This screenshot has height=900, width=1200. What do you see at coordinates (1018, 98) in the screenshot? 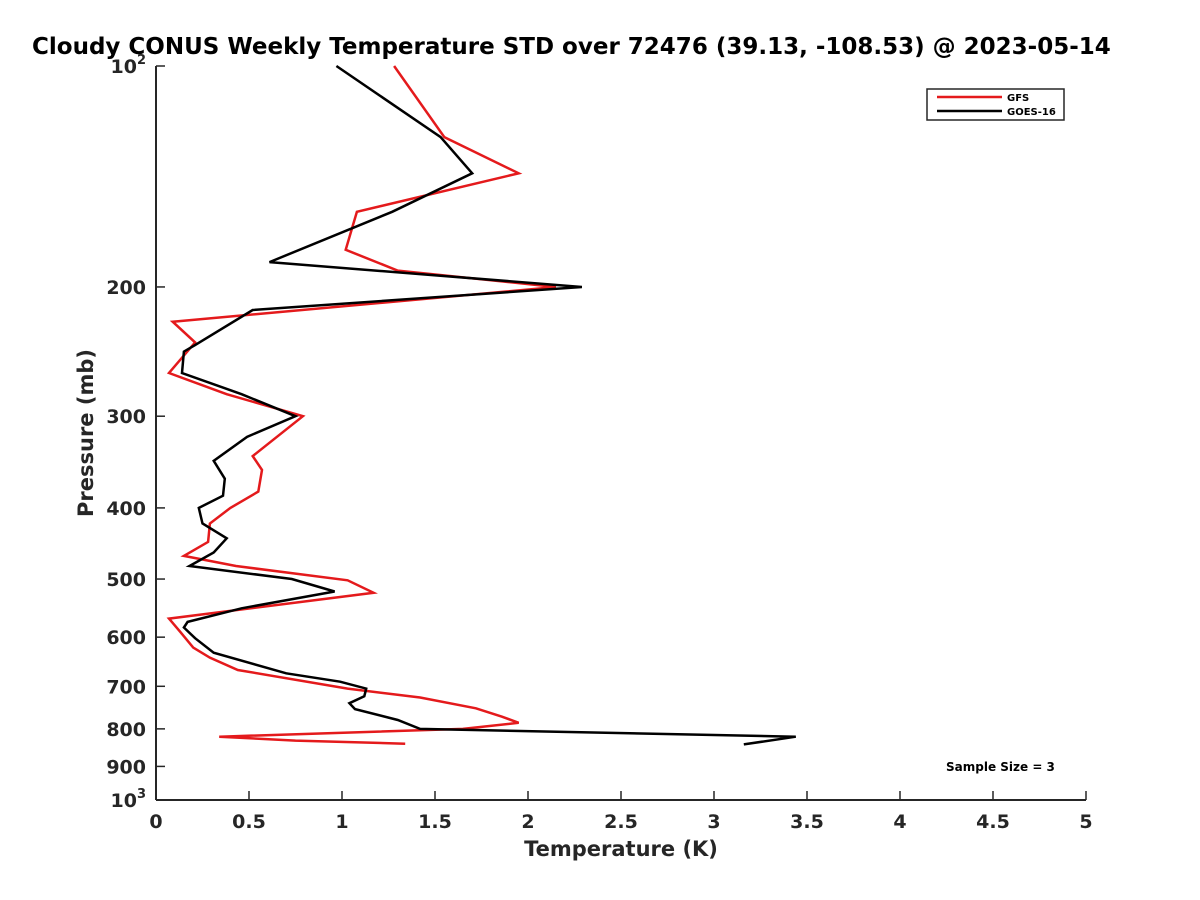
I see `legend-label-gfs: GFS` at bounding box center [1018, 98].